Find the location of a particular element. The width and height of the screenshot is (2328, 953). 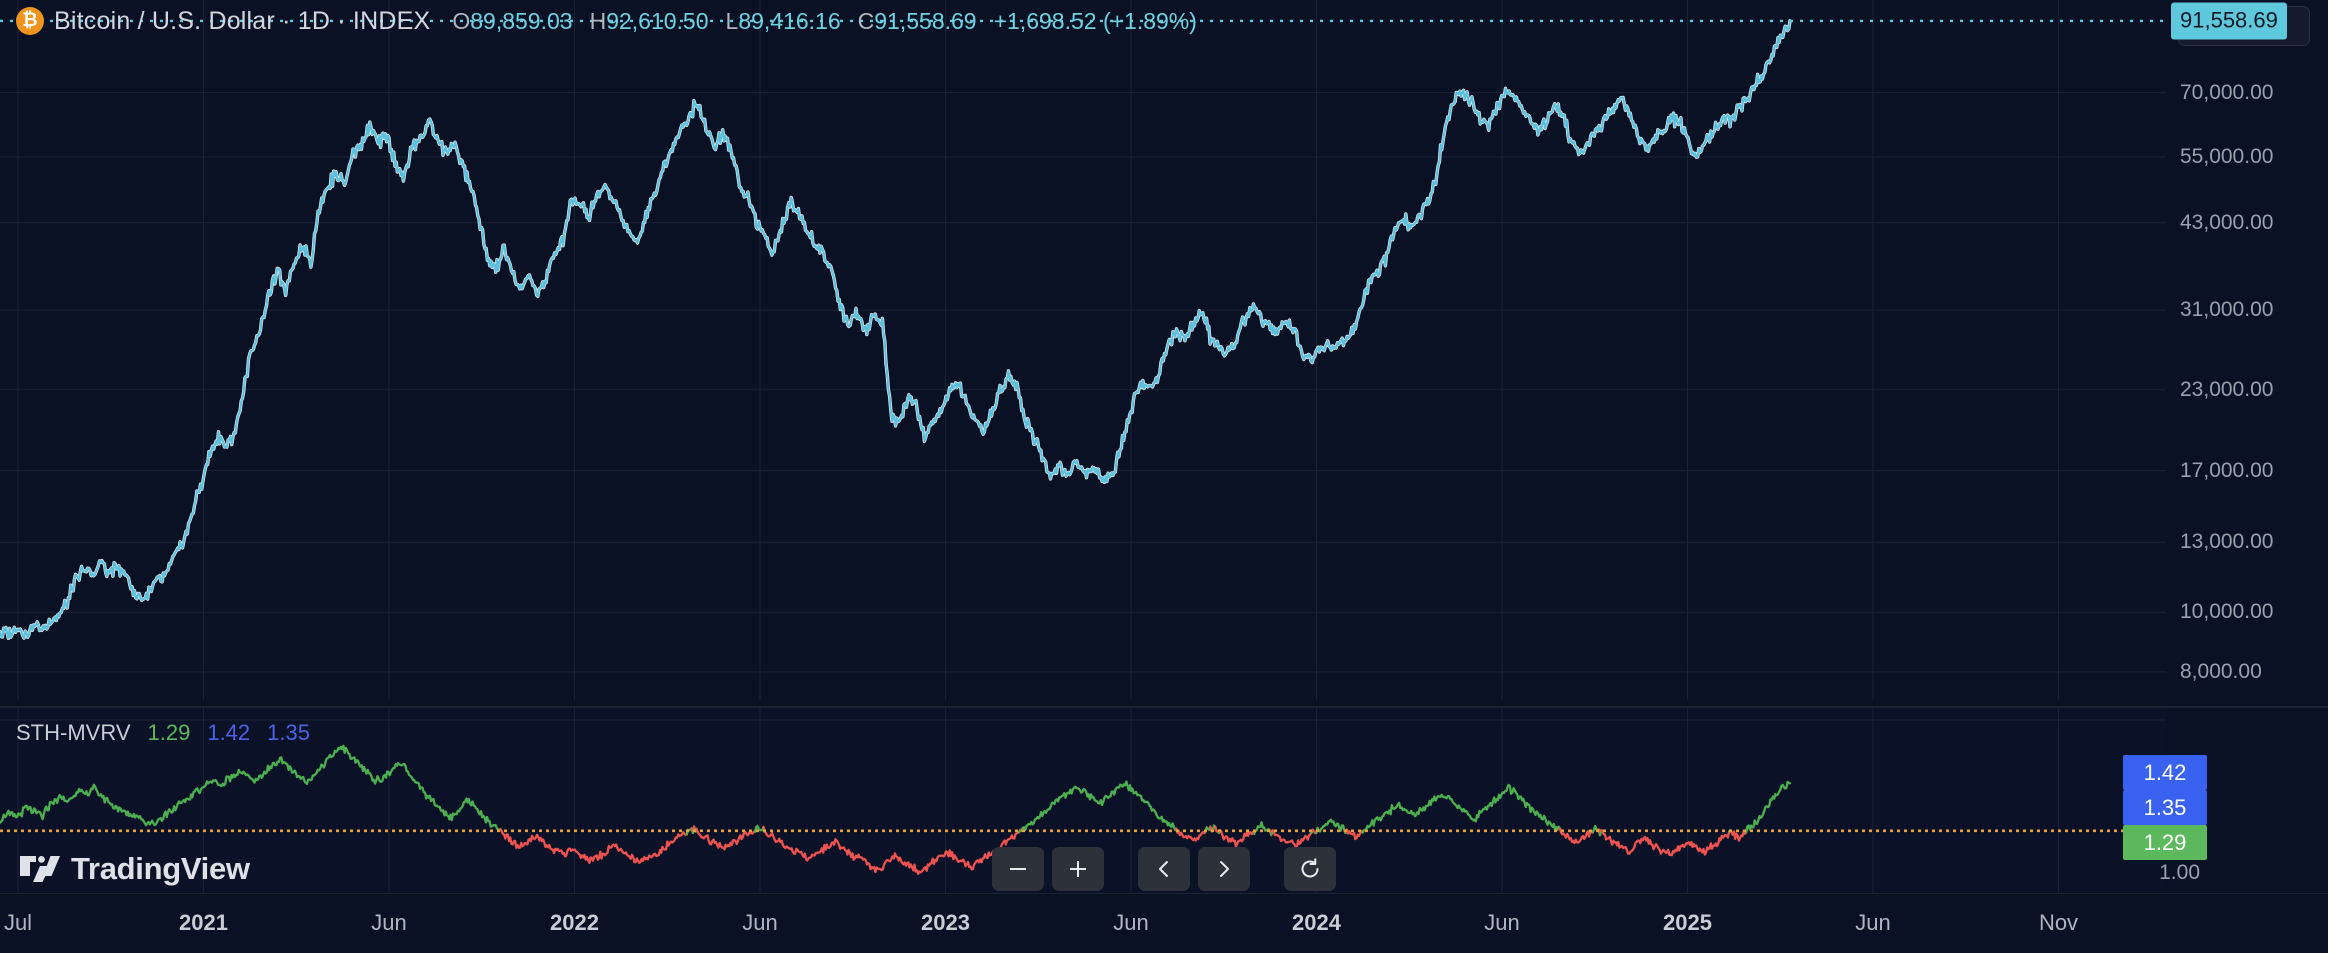

time-axis-tick: 2021 is located at coordinates (203, 922).